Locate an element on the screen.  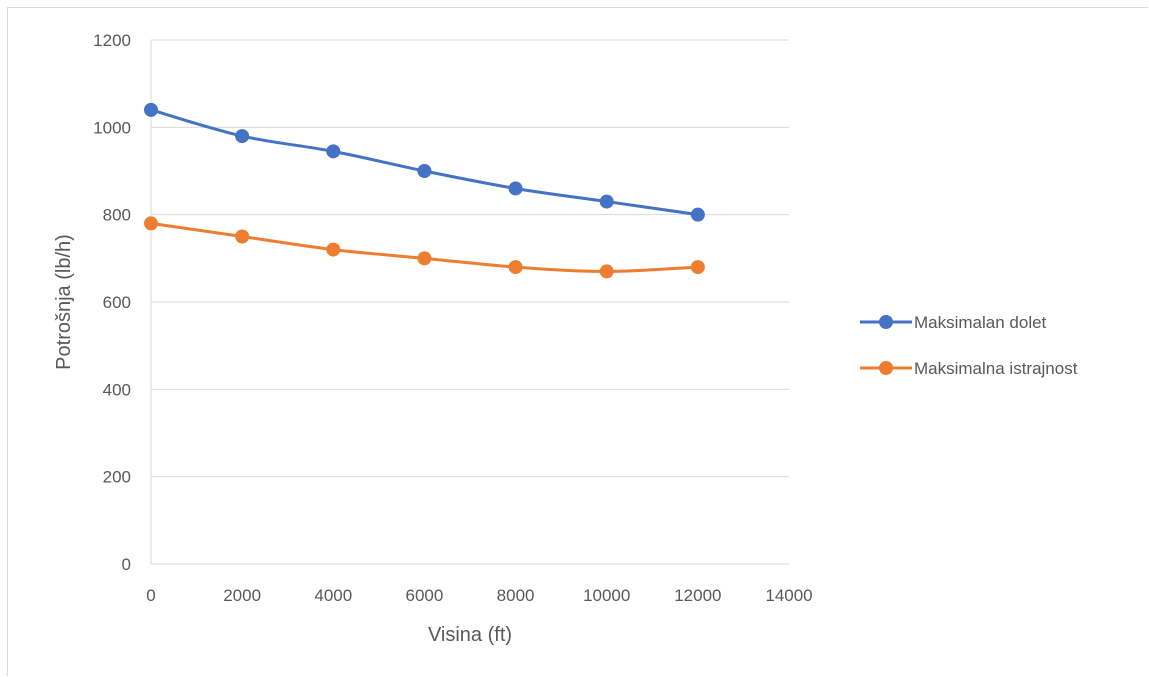
x-tick-label: 6000 is located at coordinates (425, 595).